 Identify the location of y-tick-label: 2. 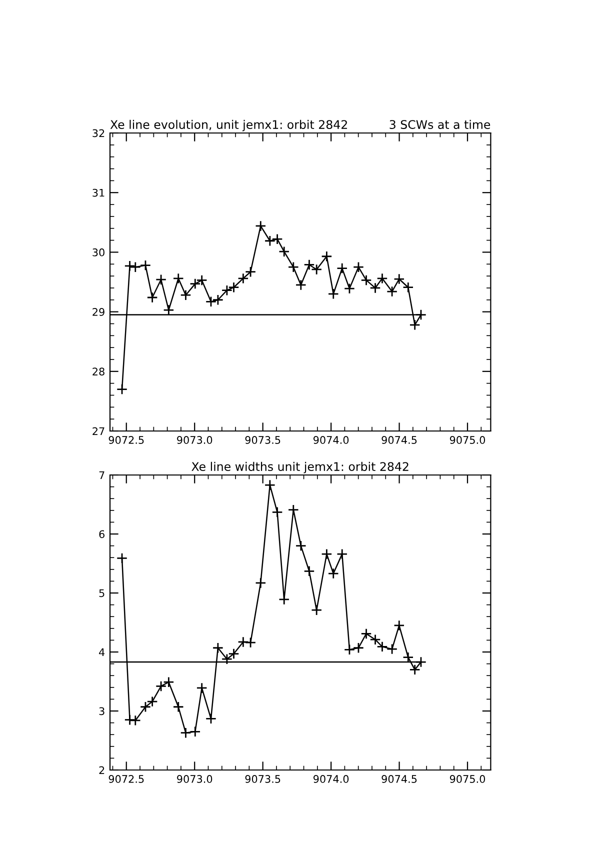
(101, 770).